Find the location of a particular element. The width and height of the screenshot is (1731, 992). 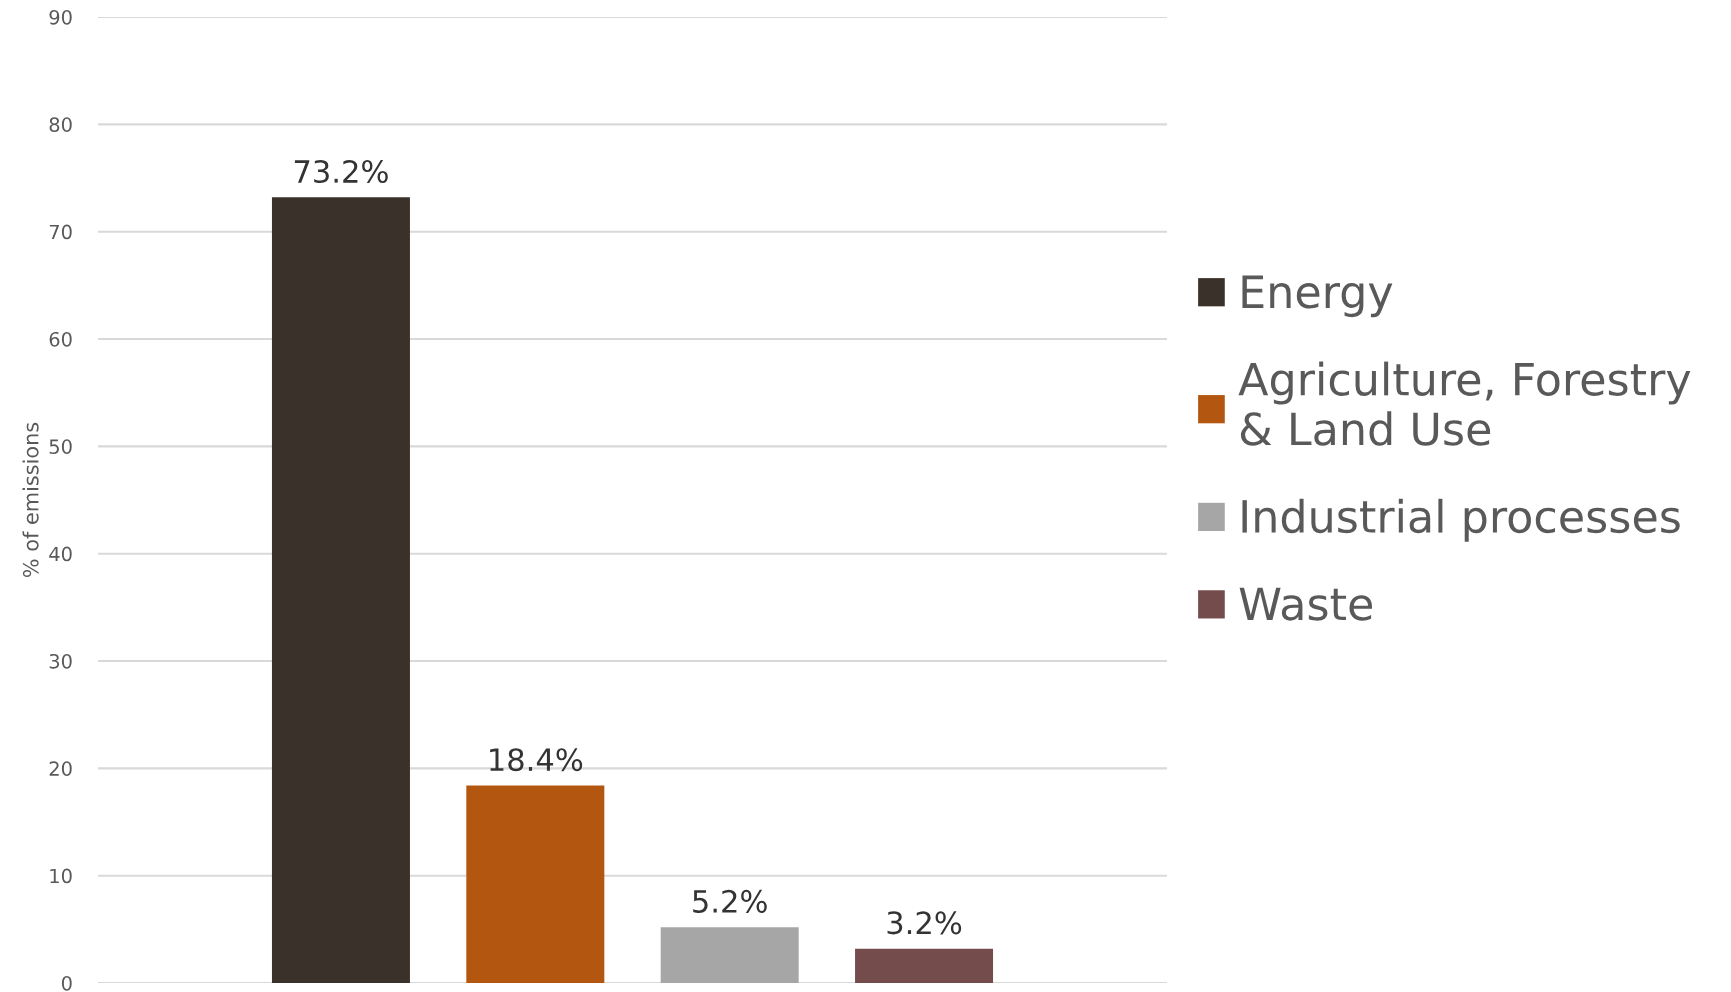

y-tick-label: 10 is located at coordinates (61, 876).